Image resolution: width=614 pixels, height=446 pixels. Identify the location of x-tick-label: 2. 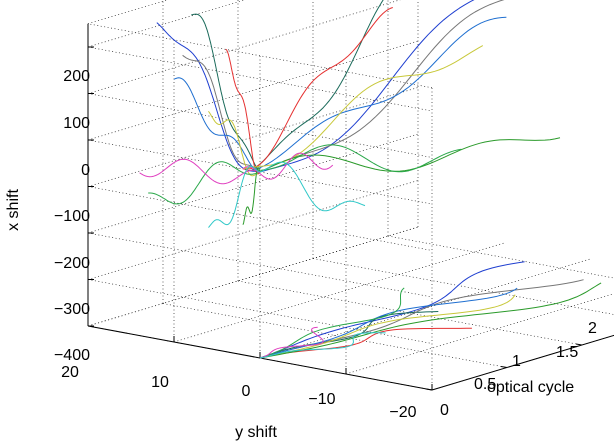
(592, 328).